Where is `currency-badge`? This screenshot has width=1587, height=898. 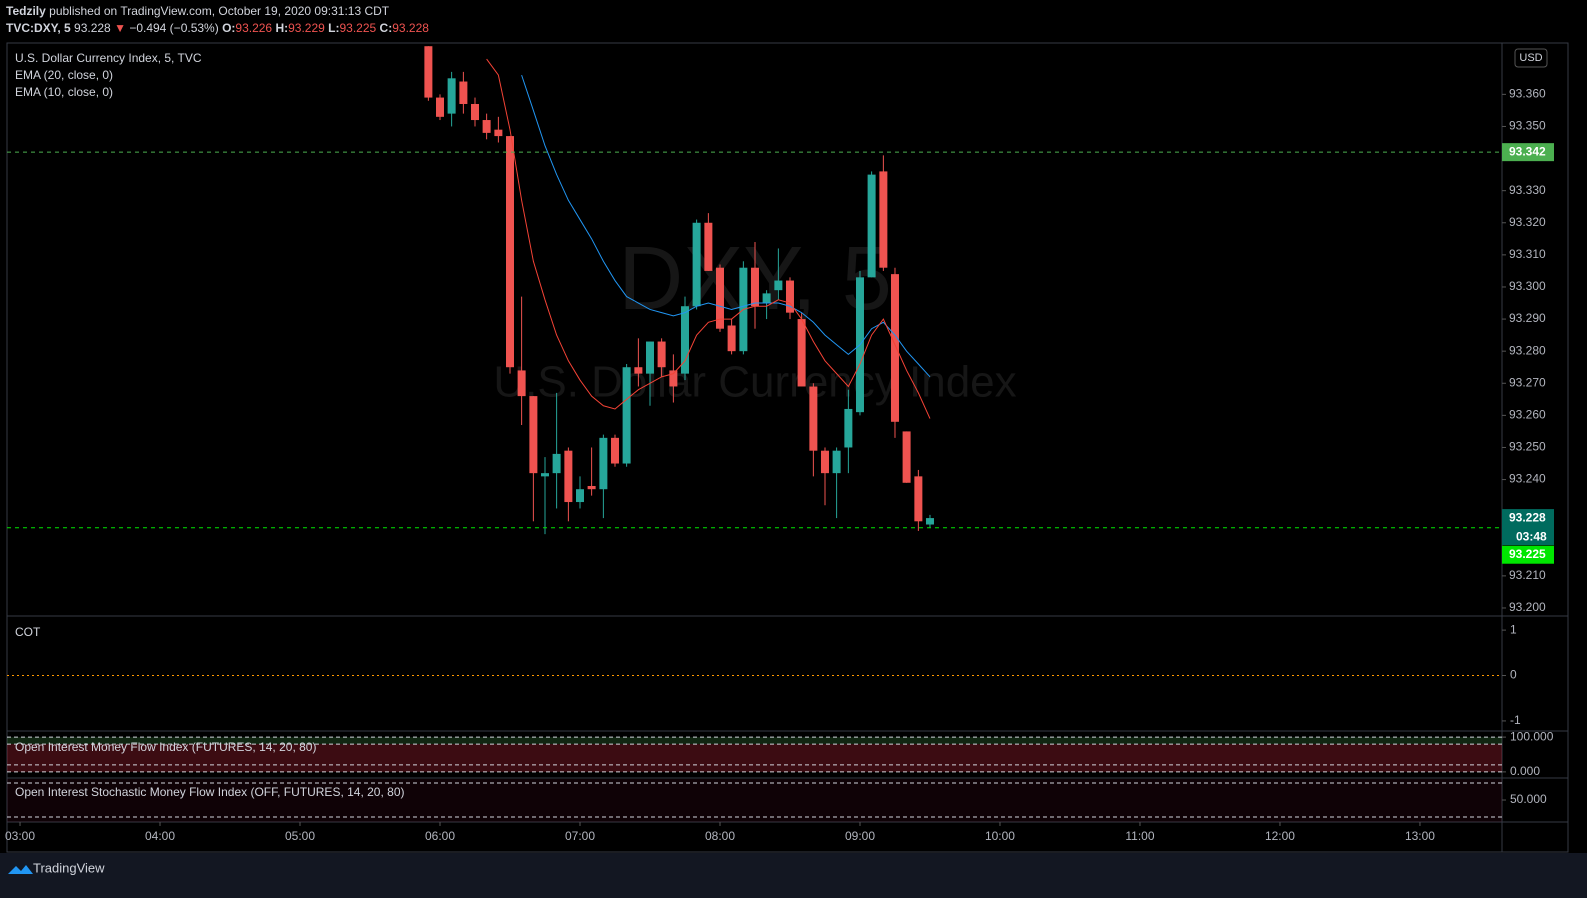
currency-badge is located at coordinates (1531, 58).